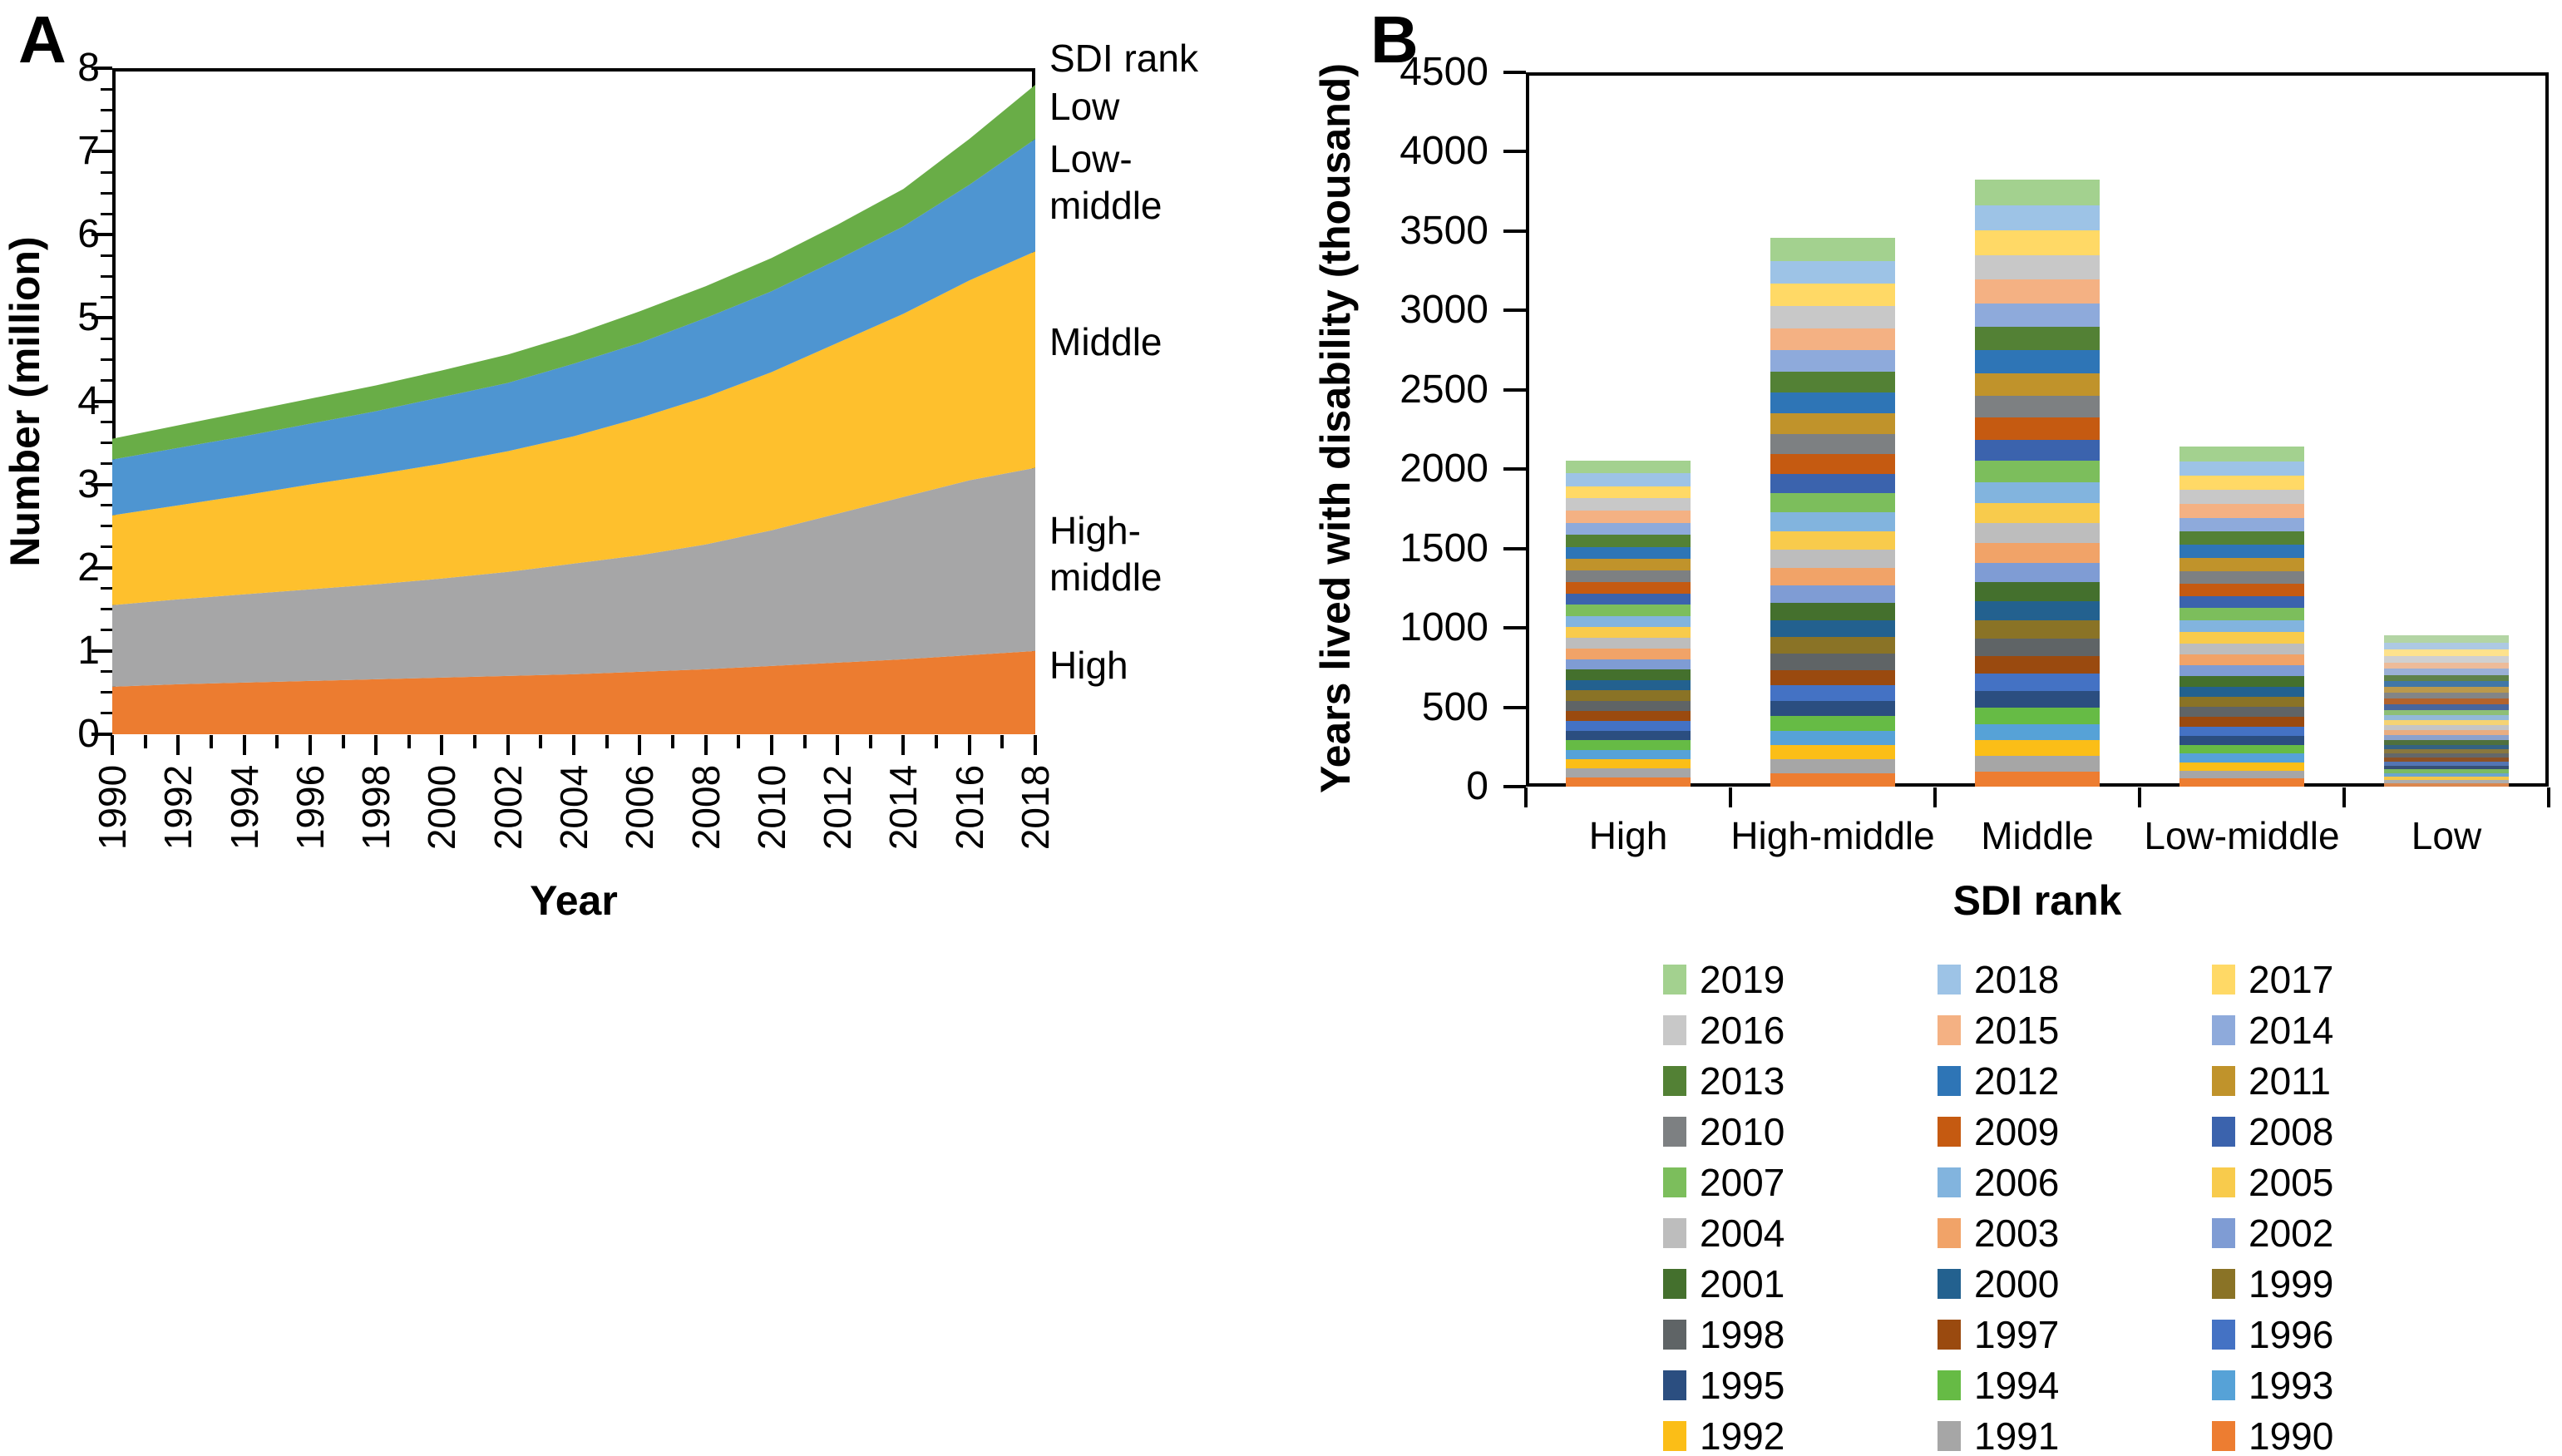 The width and height of the screenshot is (2562, 1456). What do you see at coordinates (573, 807) in the screenshot?
I see `panel-a-x-tick-label: 2004` at bounding box center [573, 807].